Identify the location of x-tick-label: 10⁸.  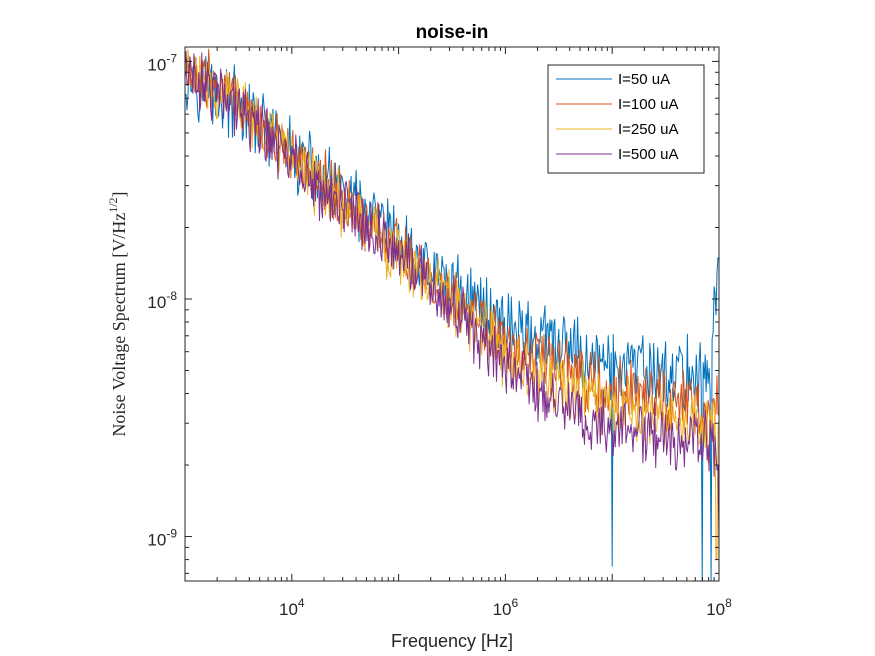
(719, 607).